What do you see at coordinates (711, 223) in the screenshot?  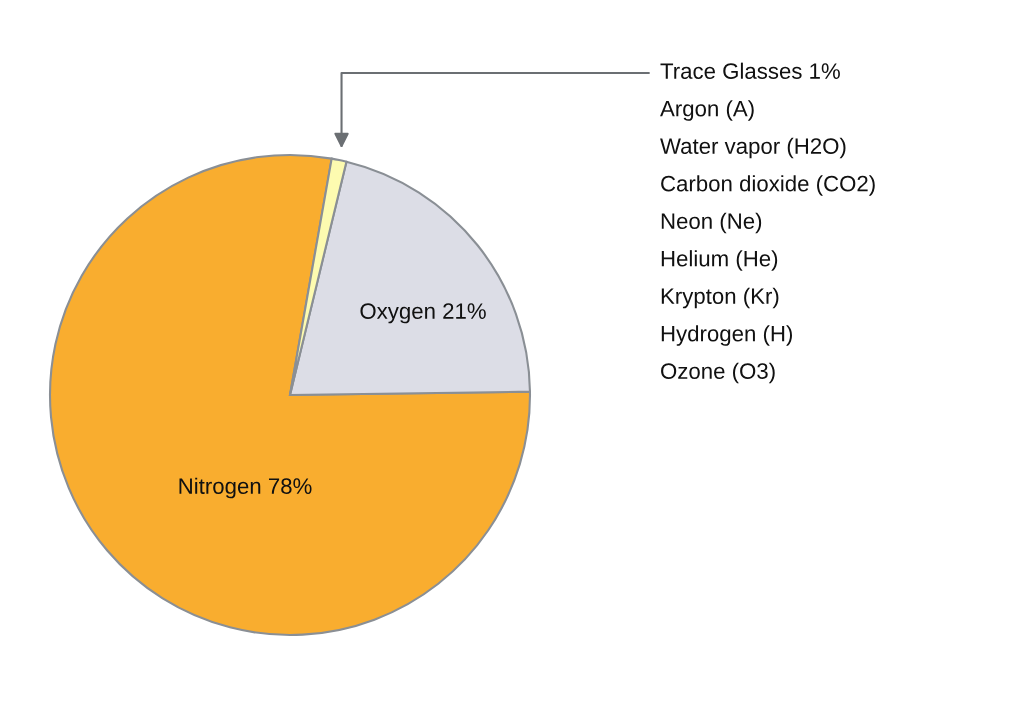 I see `text: Neon (Ne)` at bounding box center [711, 223].